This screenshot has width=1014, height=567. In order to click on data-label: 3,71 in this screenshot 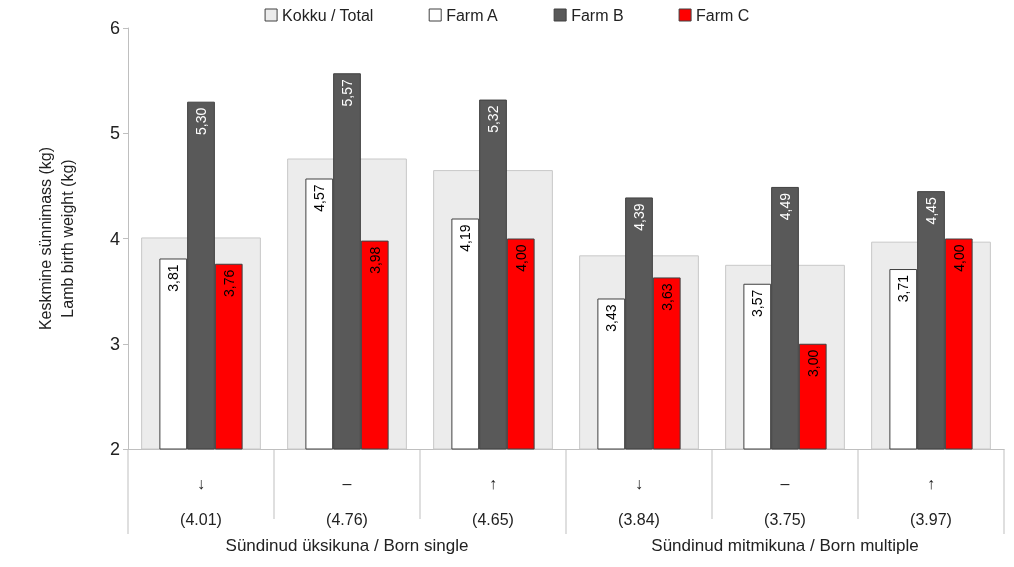, I will do `click(903, 288)`.